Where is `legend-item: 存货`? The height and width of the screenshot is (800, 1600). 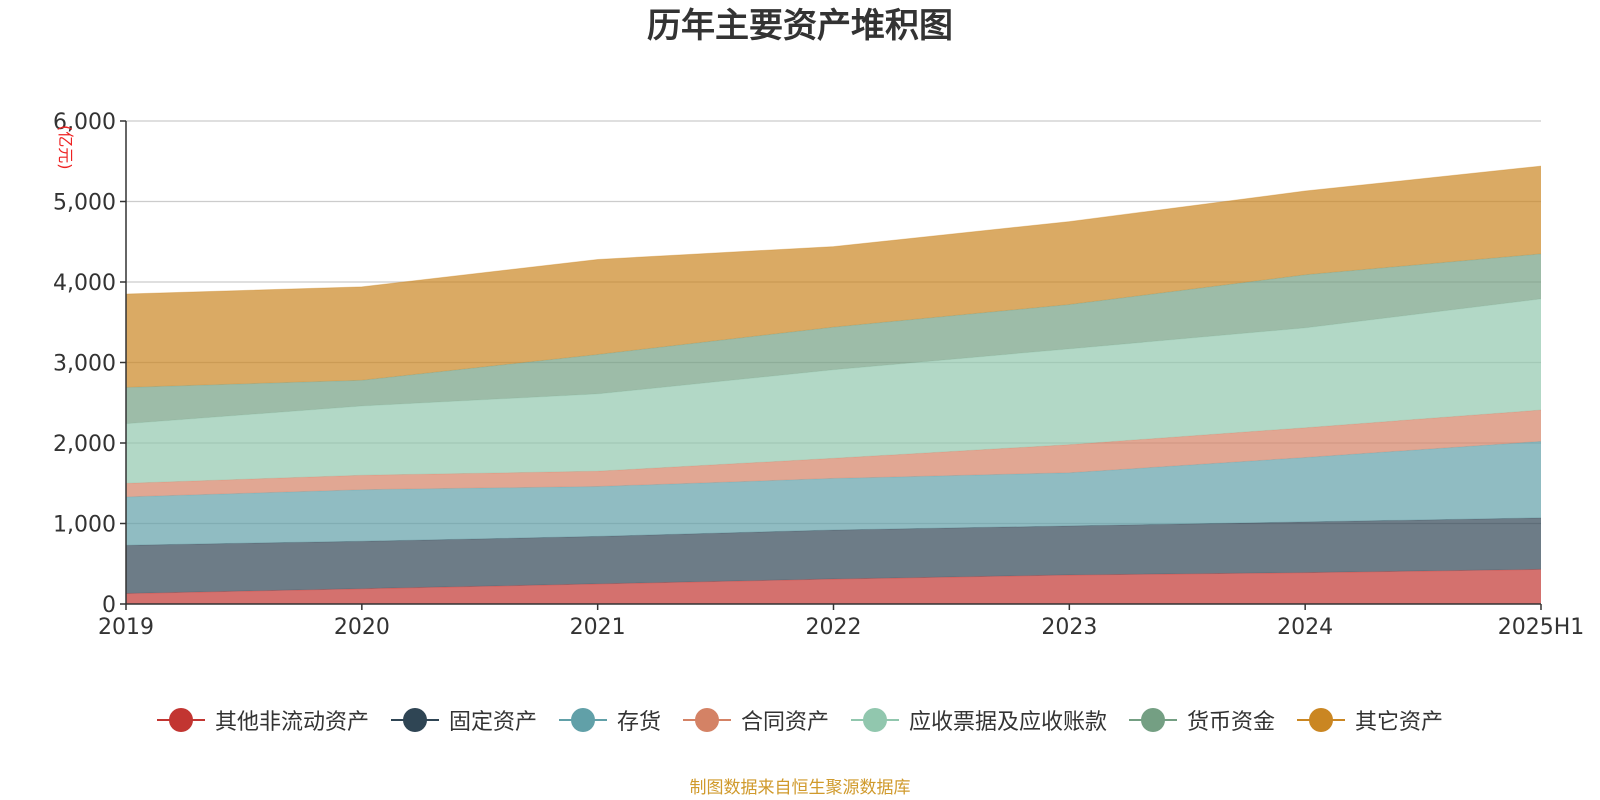 legend-item: 存货 is located at coordinates (609, 720).